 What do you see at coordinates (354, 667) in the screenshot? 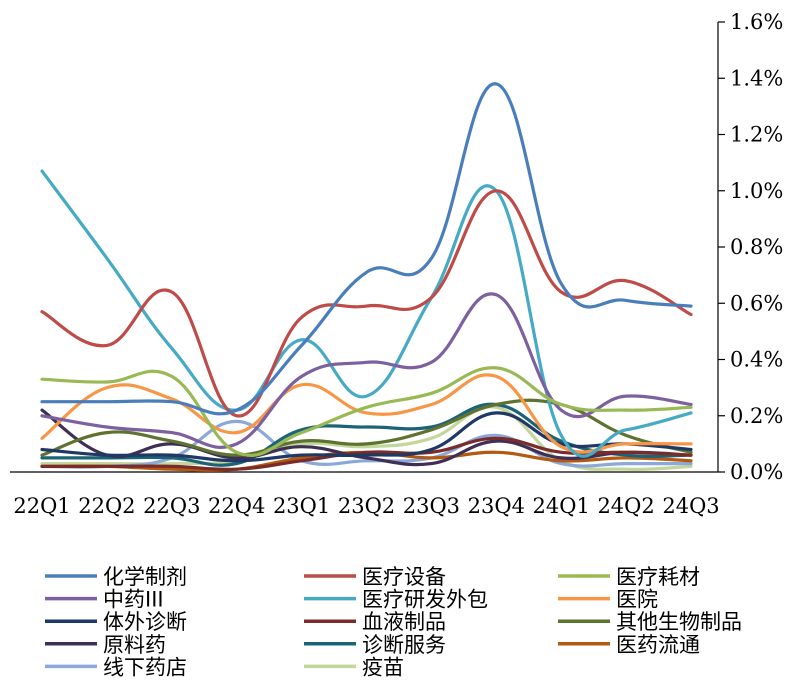
I see `legend-item: 疫苗` at bounding box center [354, 667].